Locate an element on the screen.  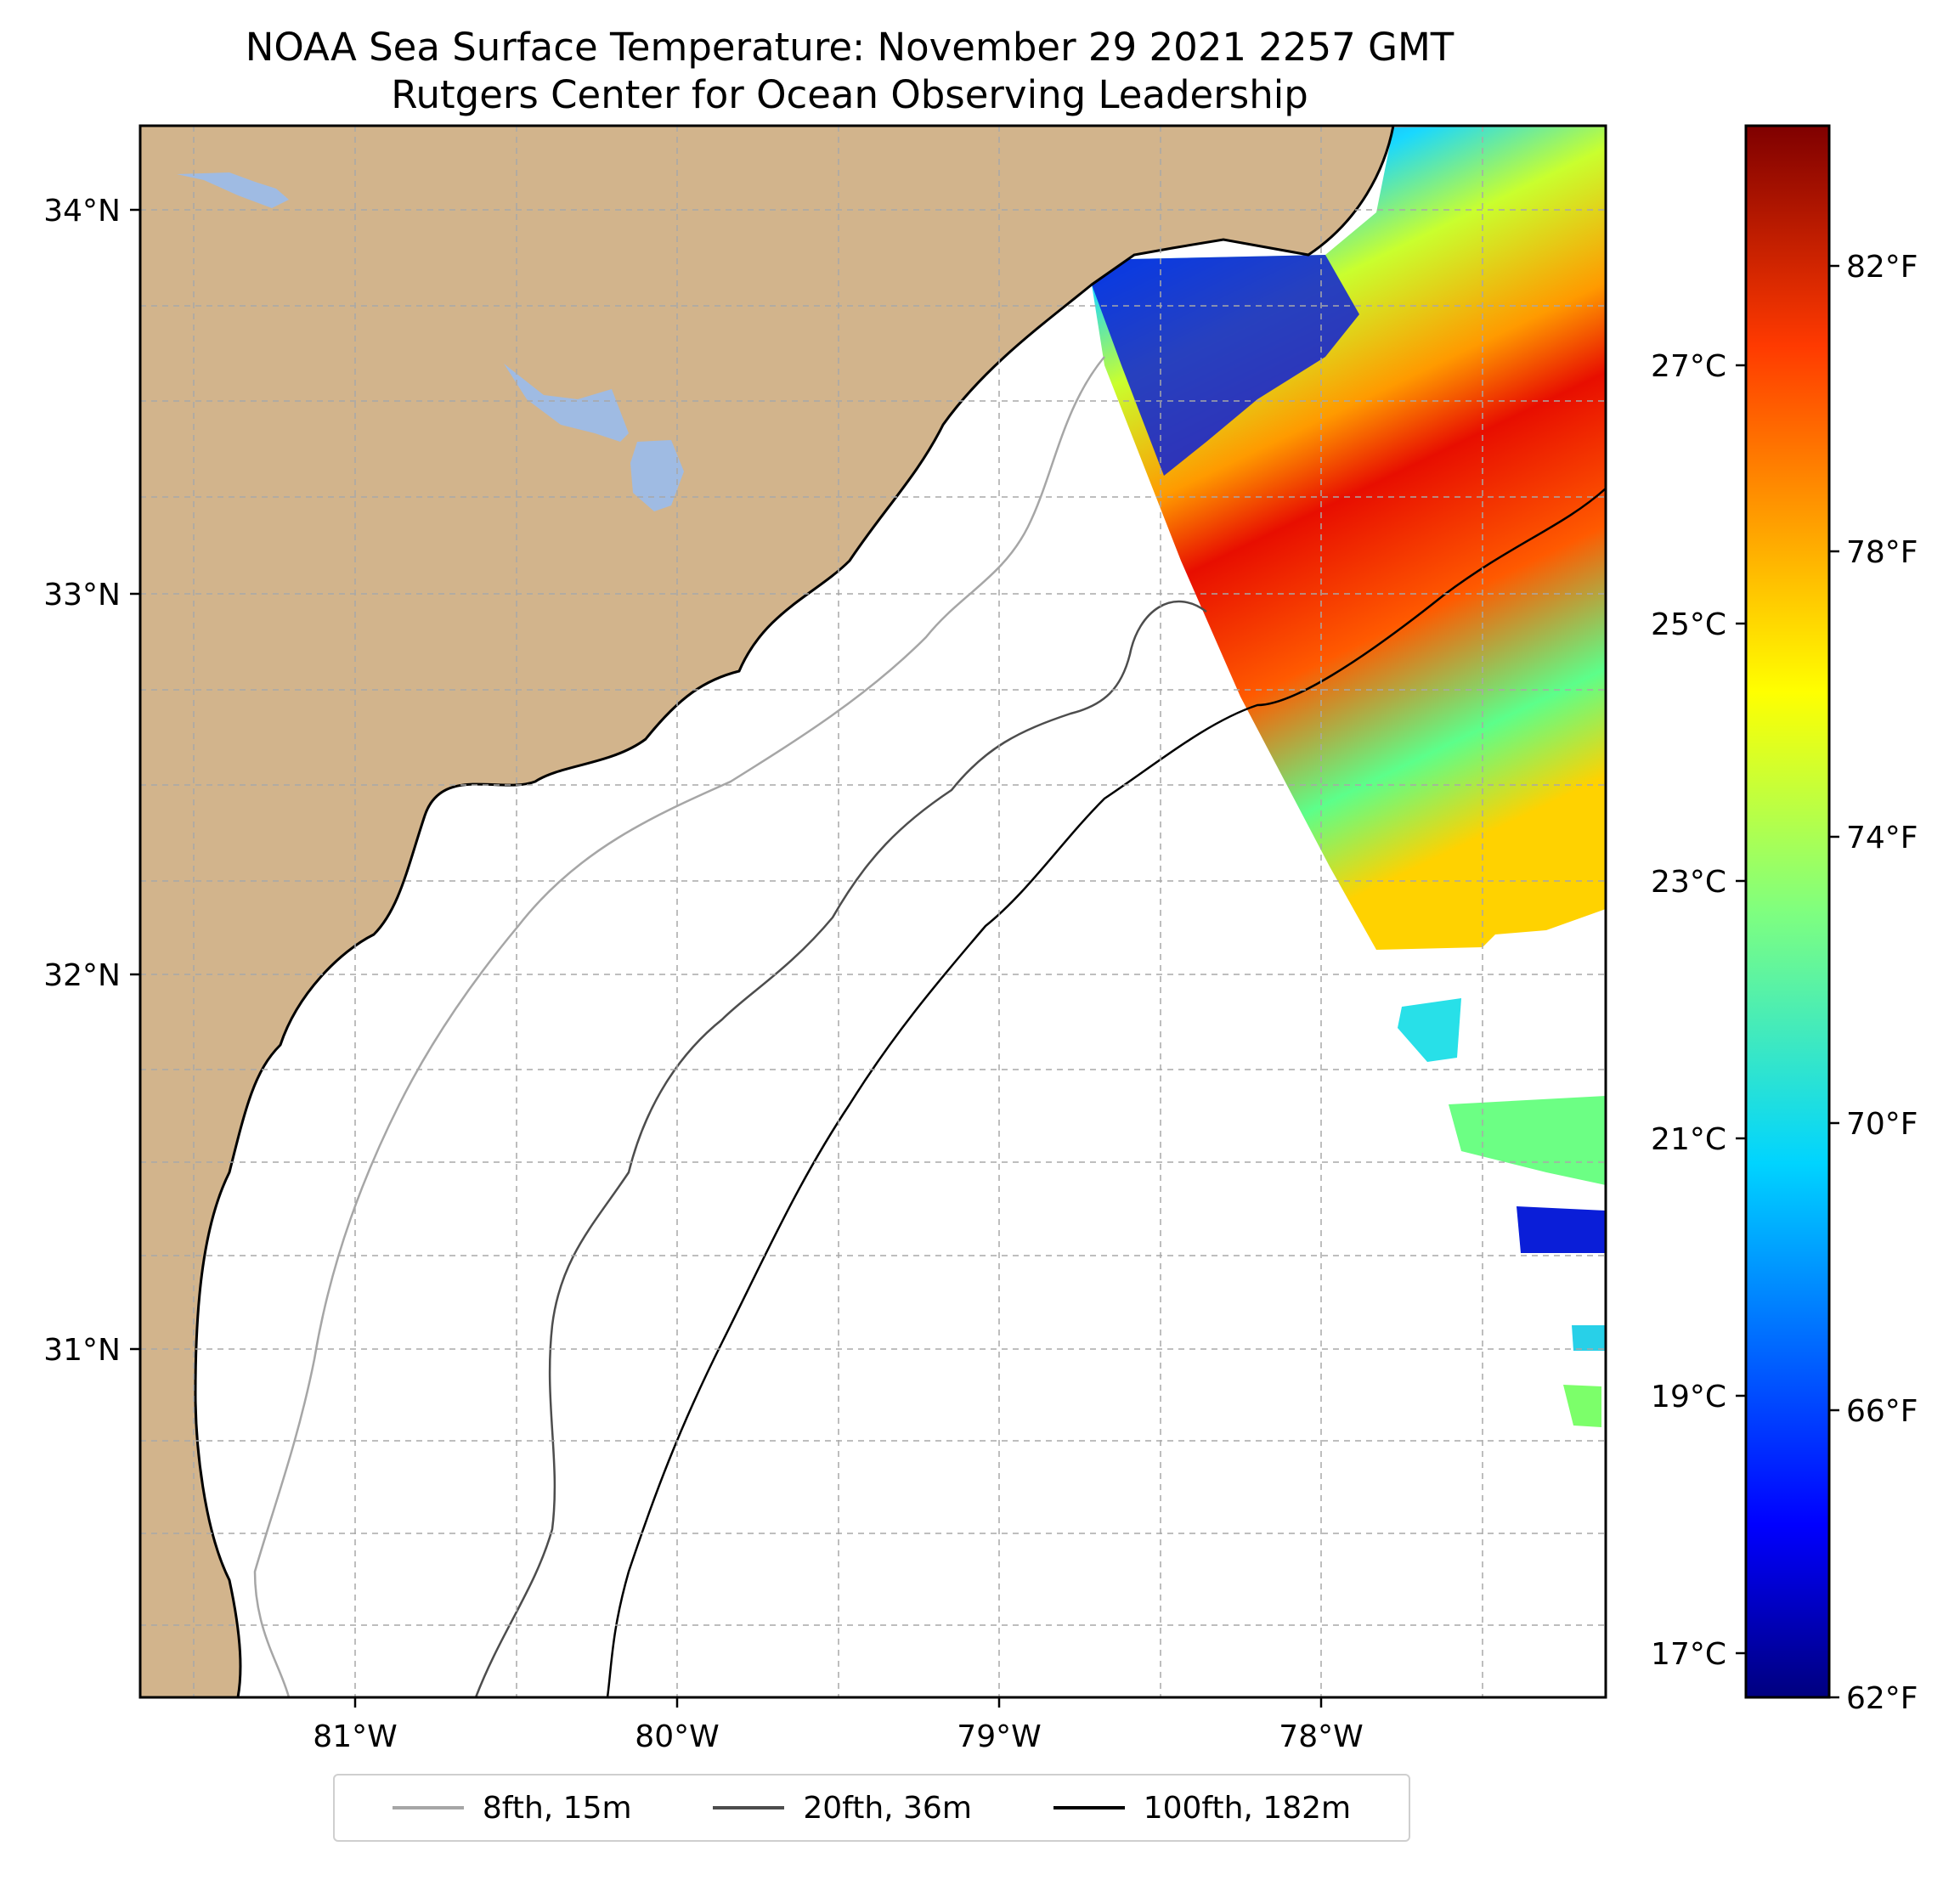
legend-label-36m: 20fth, 36m is located at coordinates (887, 1808).